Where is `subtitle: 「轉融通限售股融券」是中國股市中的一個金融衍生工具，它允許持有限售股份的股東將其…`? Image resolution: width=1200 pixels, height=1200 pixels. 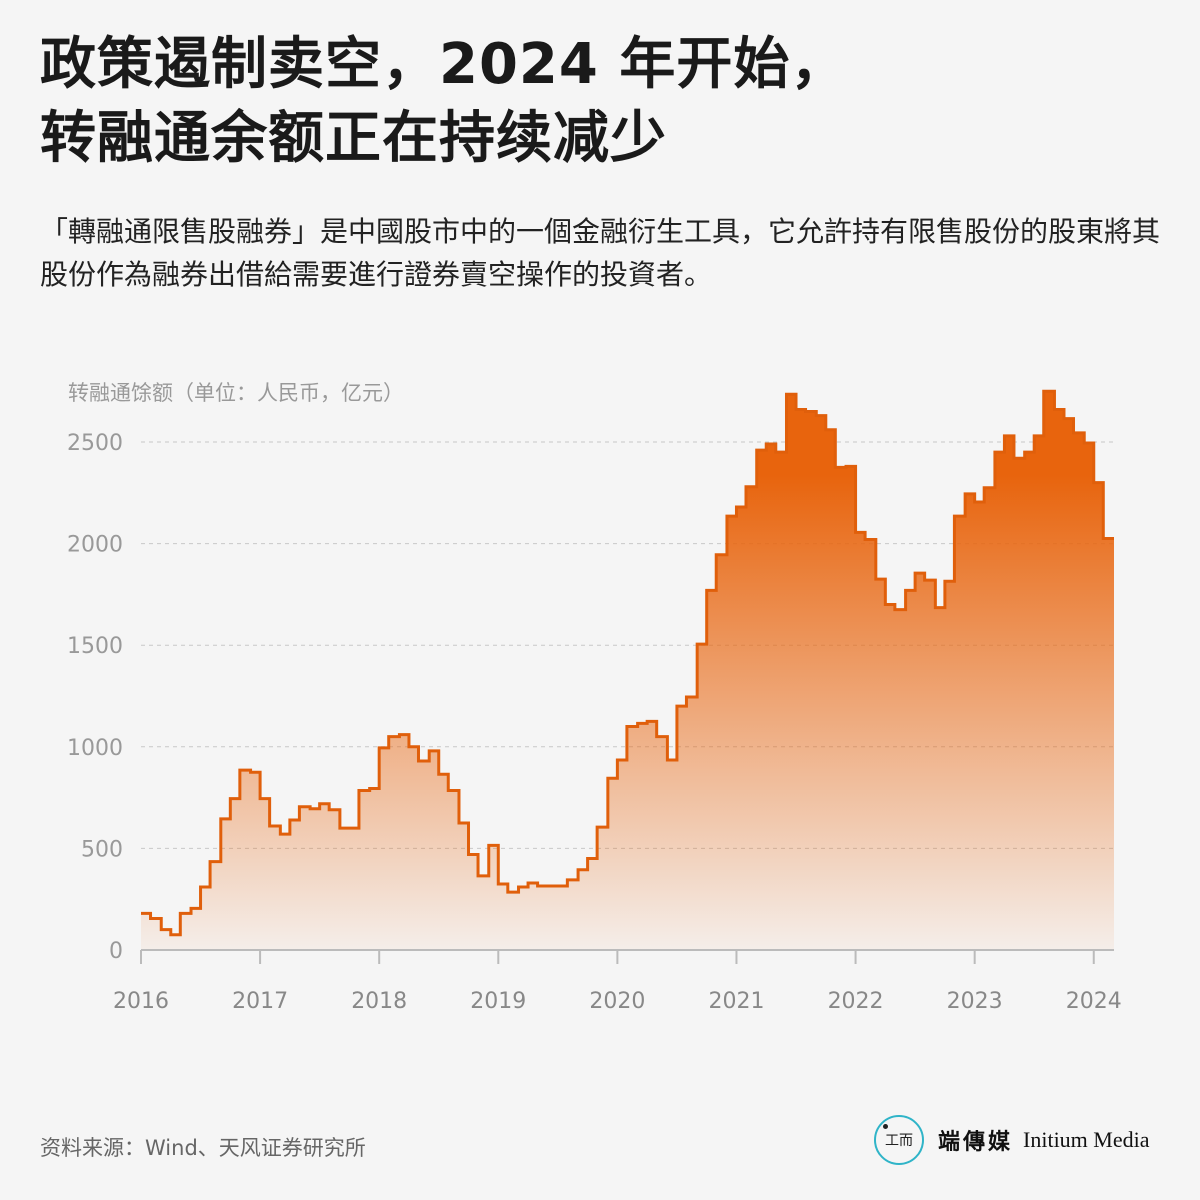 subtitle: 「轉融通限售股融券」是中國股市中的一個金融衍生工具，它允許持有限售股份的股東將其… is located at coordinates (600, 253).